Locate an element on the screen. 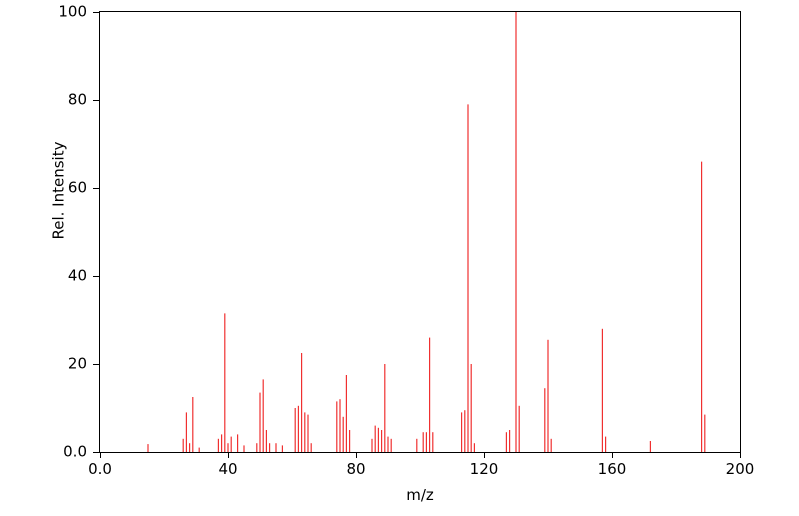 This screenshot has width=799, height=516. x-tick-label: 200 is located at coordinates (740, 469).